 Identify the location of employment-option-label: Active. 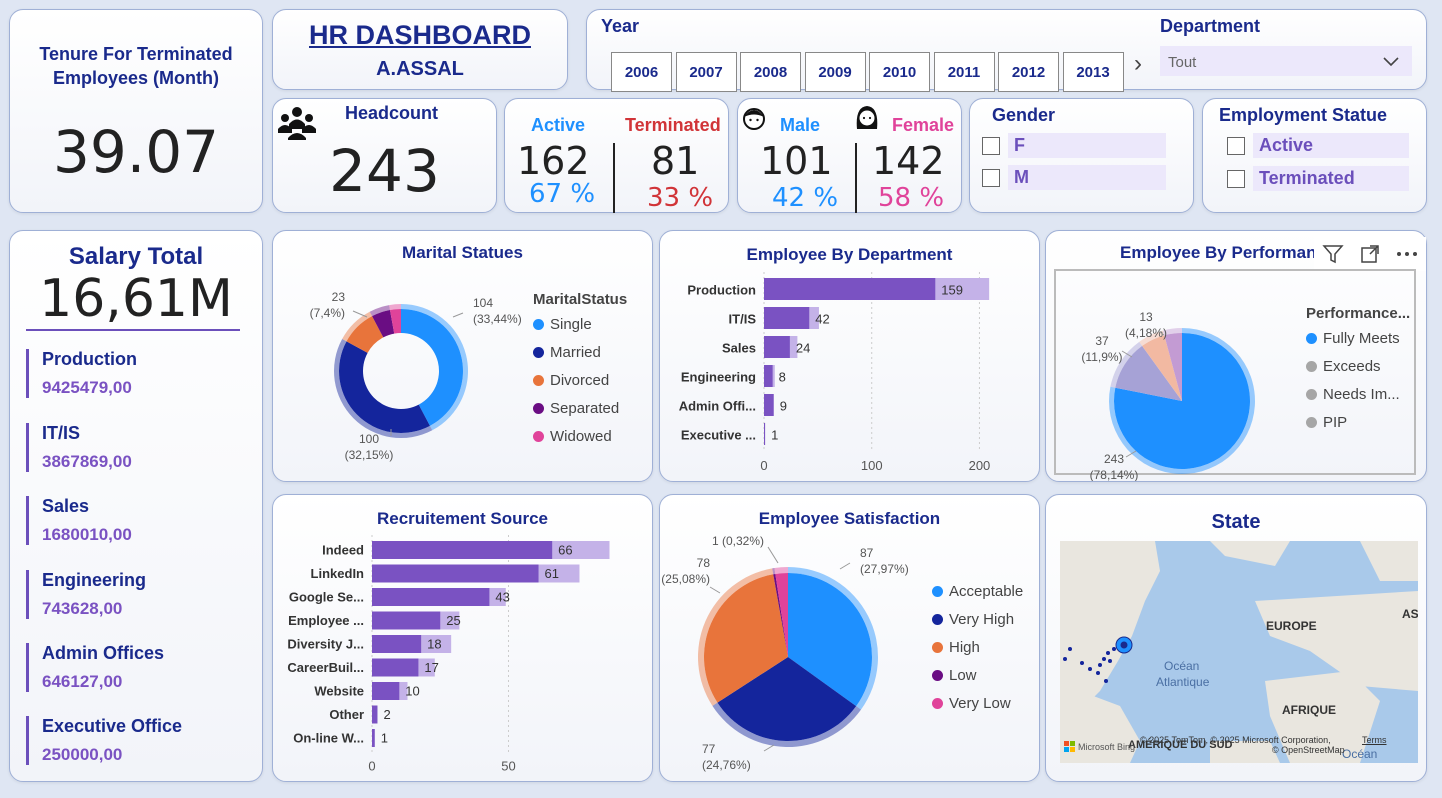
(1331, 145).